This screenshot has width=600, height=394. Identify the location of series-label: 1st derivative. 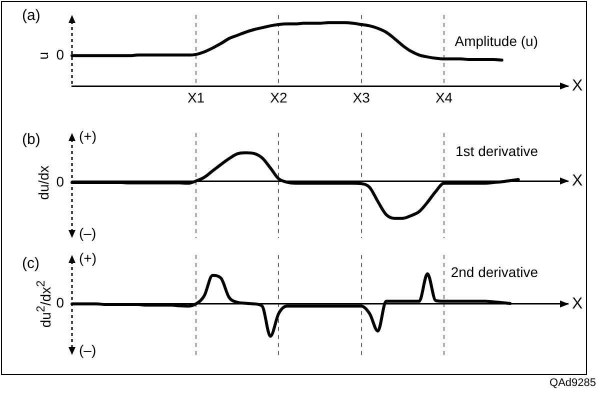
(497, 150).